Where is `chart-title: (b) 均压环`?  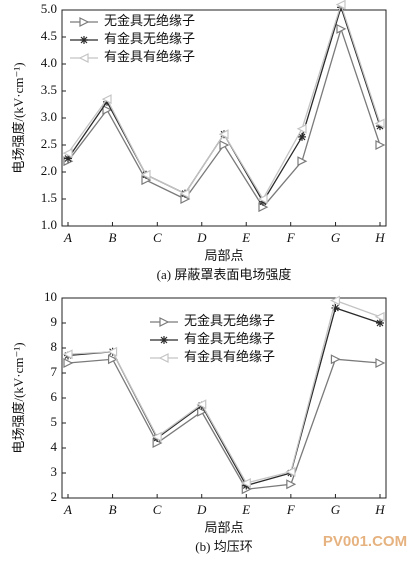 chart-title: (b) 均压环 is located at coordinates (223, 546).